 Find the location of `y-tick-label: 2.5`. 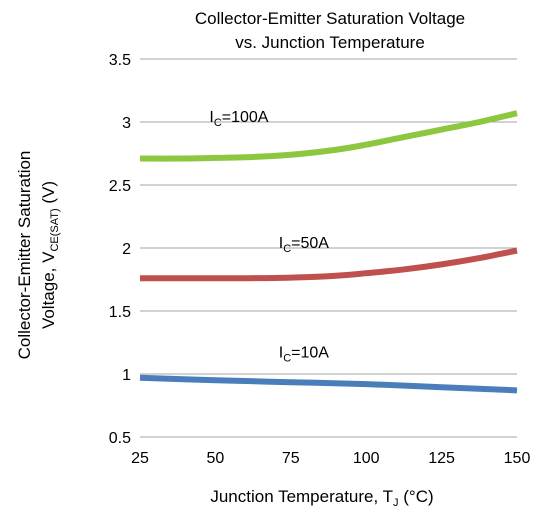

y-tick-label: 2.5 is located at coordinates (120, 186).